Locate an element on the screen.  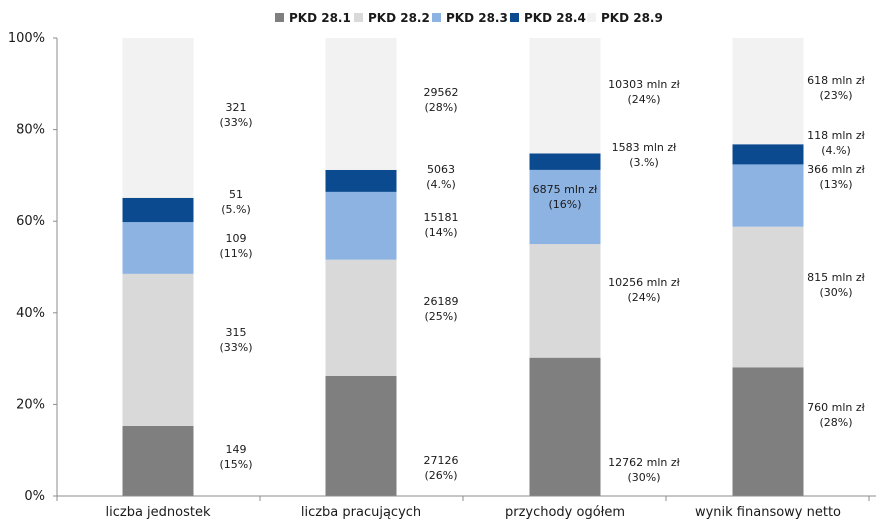
data-label: 15181 (14%) is located at coordinates (441, 225).